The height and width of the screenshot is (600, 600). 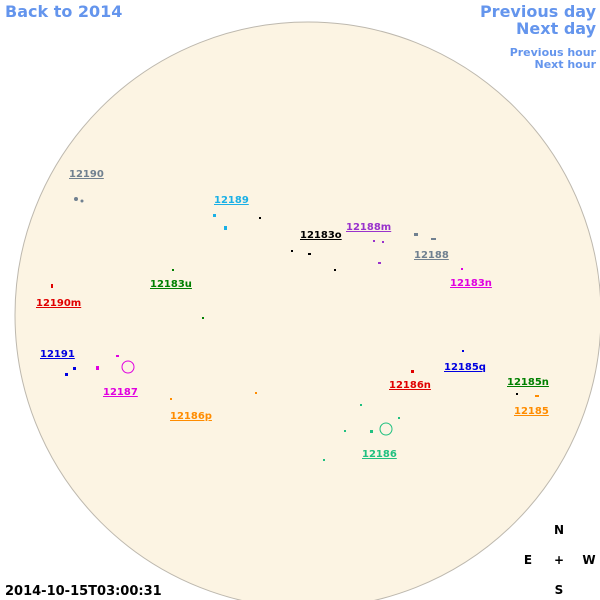 What do you see at coordinates (553, 52) in the screenshot?
I see `previous-hour-link: Previous hour` at bounding box center [553, 52].